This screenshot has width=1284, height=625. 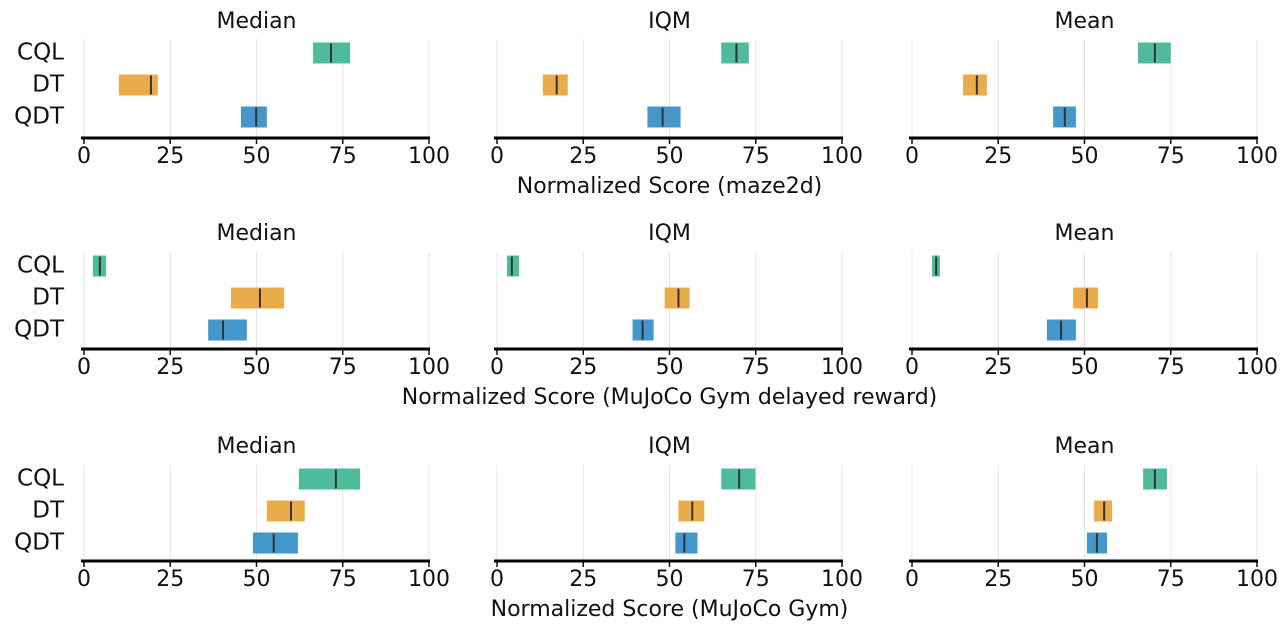 What do you see at coordinates (670, 186) in the screenshot?
I see `x-axis-label: Normalized Score (maze2d)` at bounding box center [670, 186].